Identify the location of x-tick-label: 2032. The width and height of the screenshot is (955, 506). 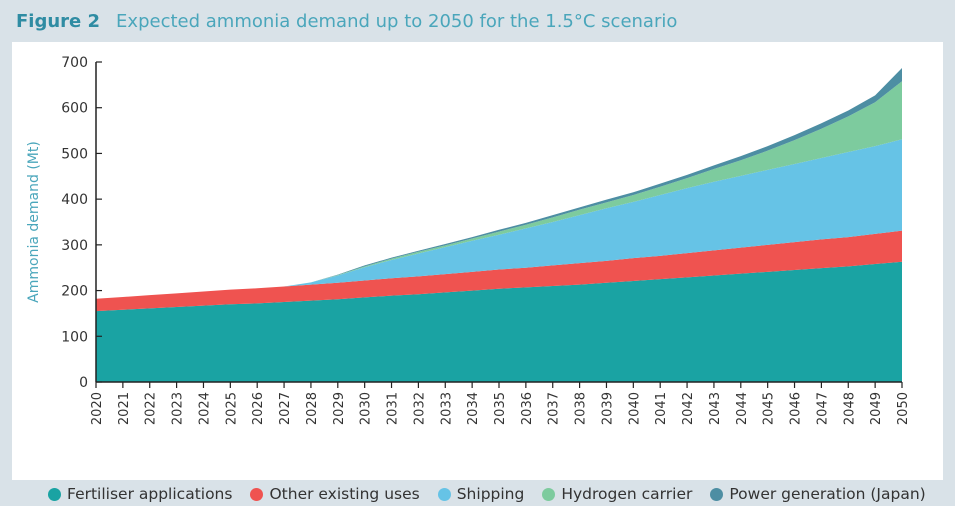
(419, 408).